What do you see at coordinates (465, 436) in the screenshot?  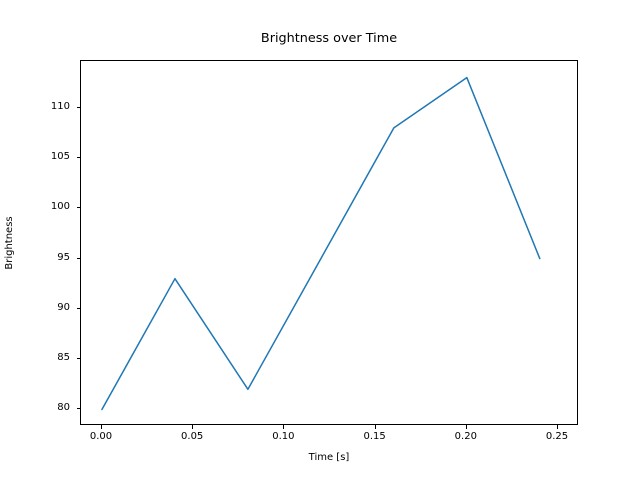 I see `x-ticklabel: 0.20` at bounding box center [465, 436].